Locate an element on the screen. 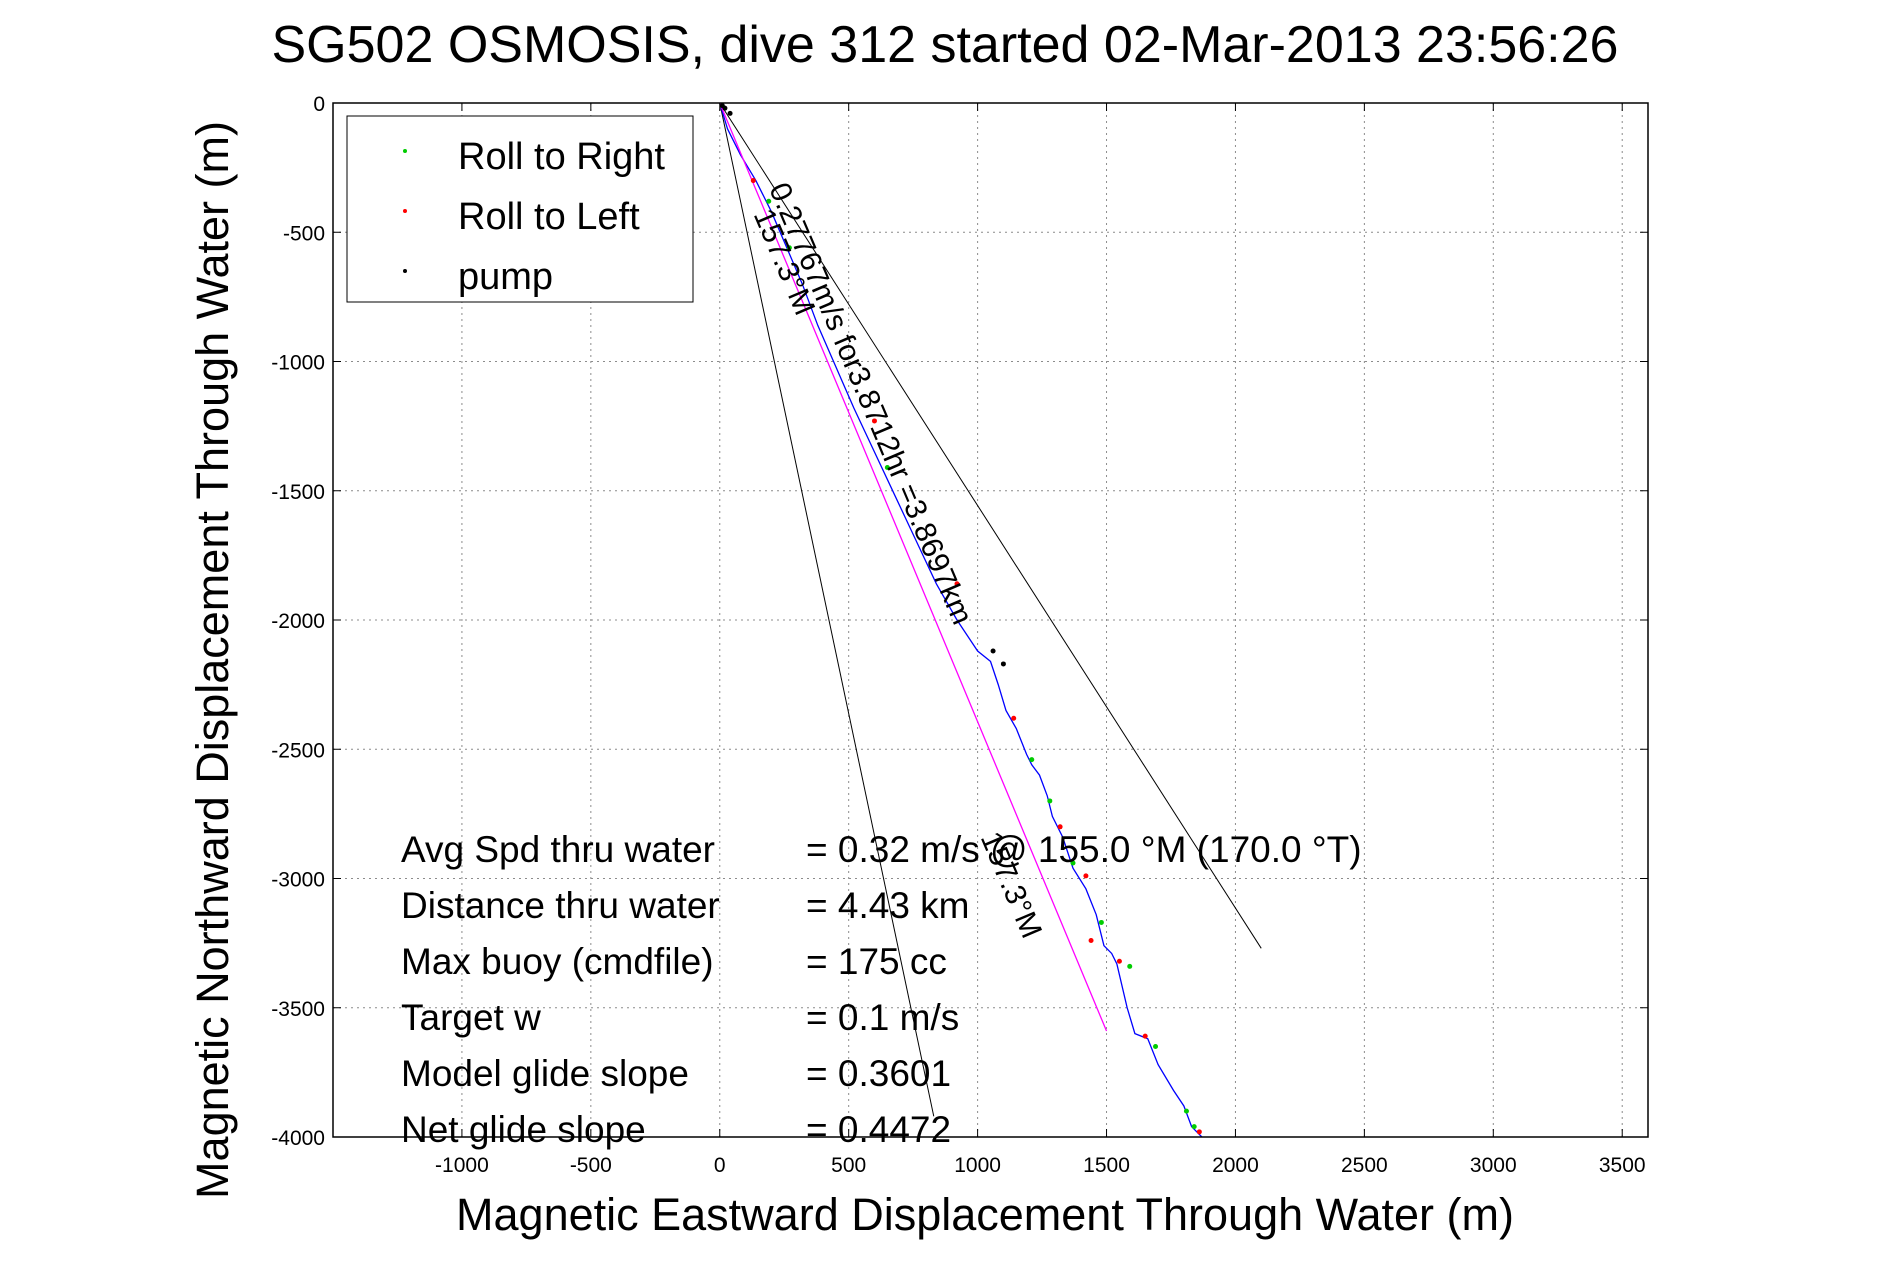 Image resolution: width=1891 pixels, height=1262 pixels. stat-value: = 175 cc is located at coordinates (876, 961).